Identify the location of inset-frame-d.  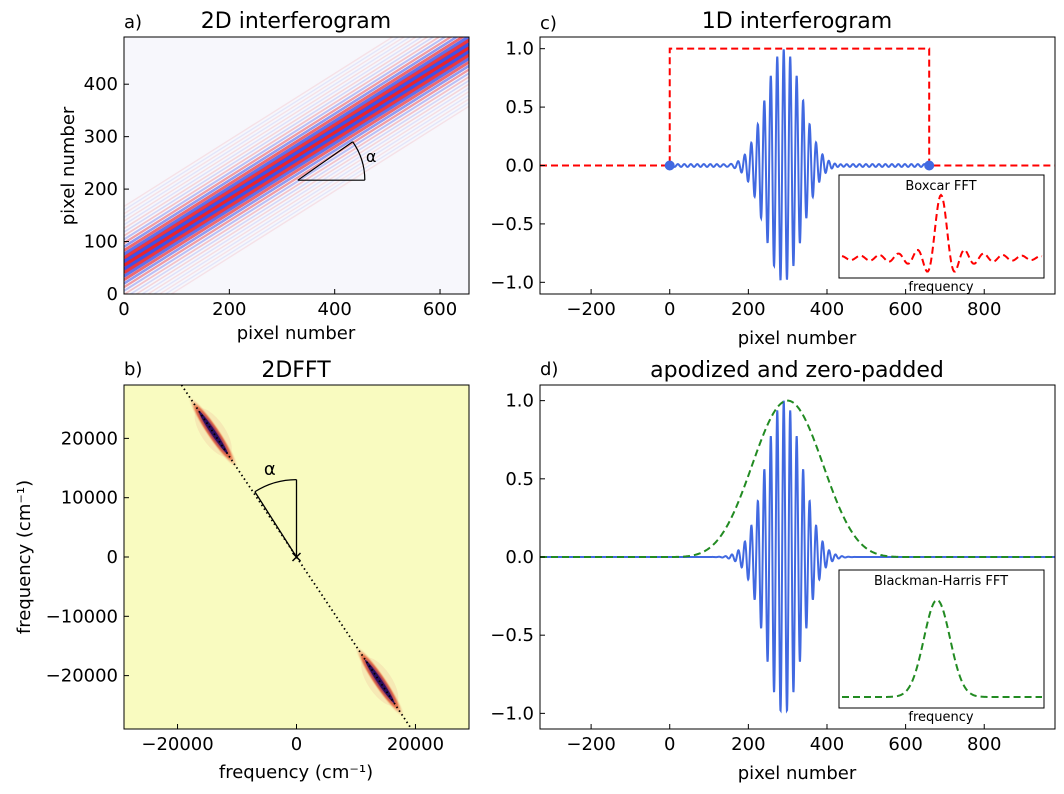
(941, 639).